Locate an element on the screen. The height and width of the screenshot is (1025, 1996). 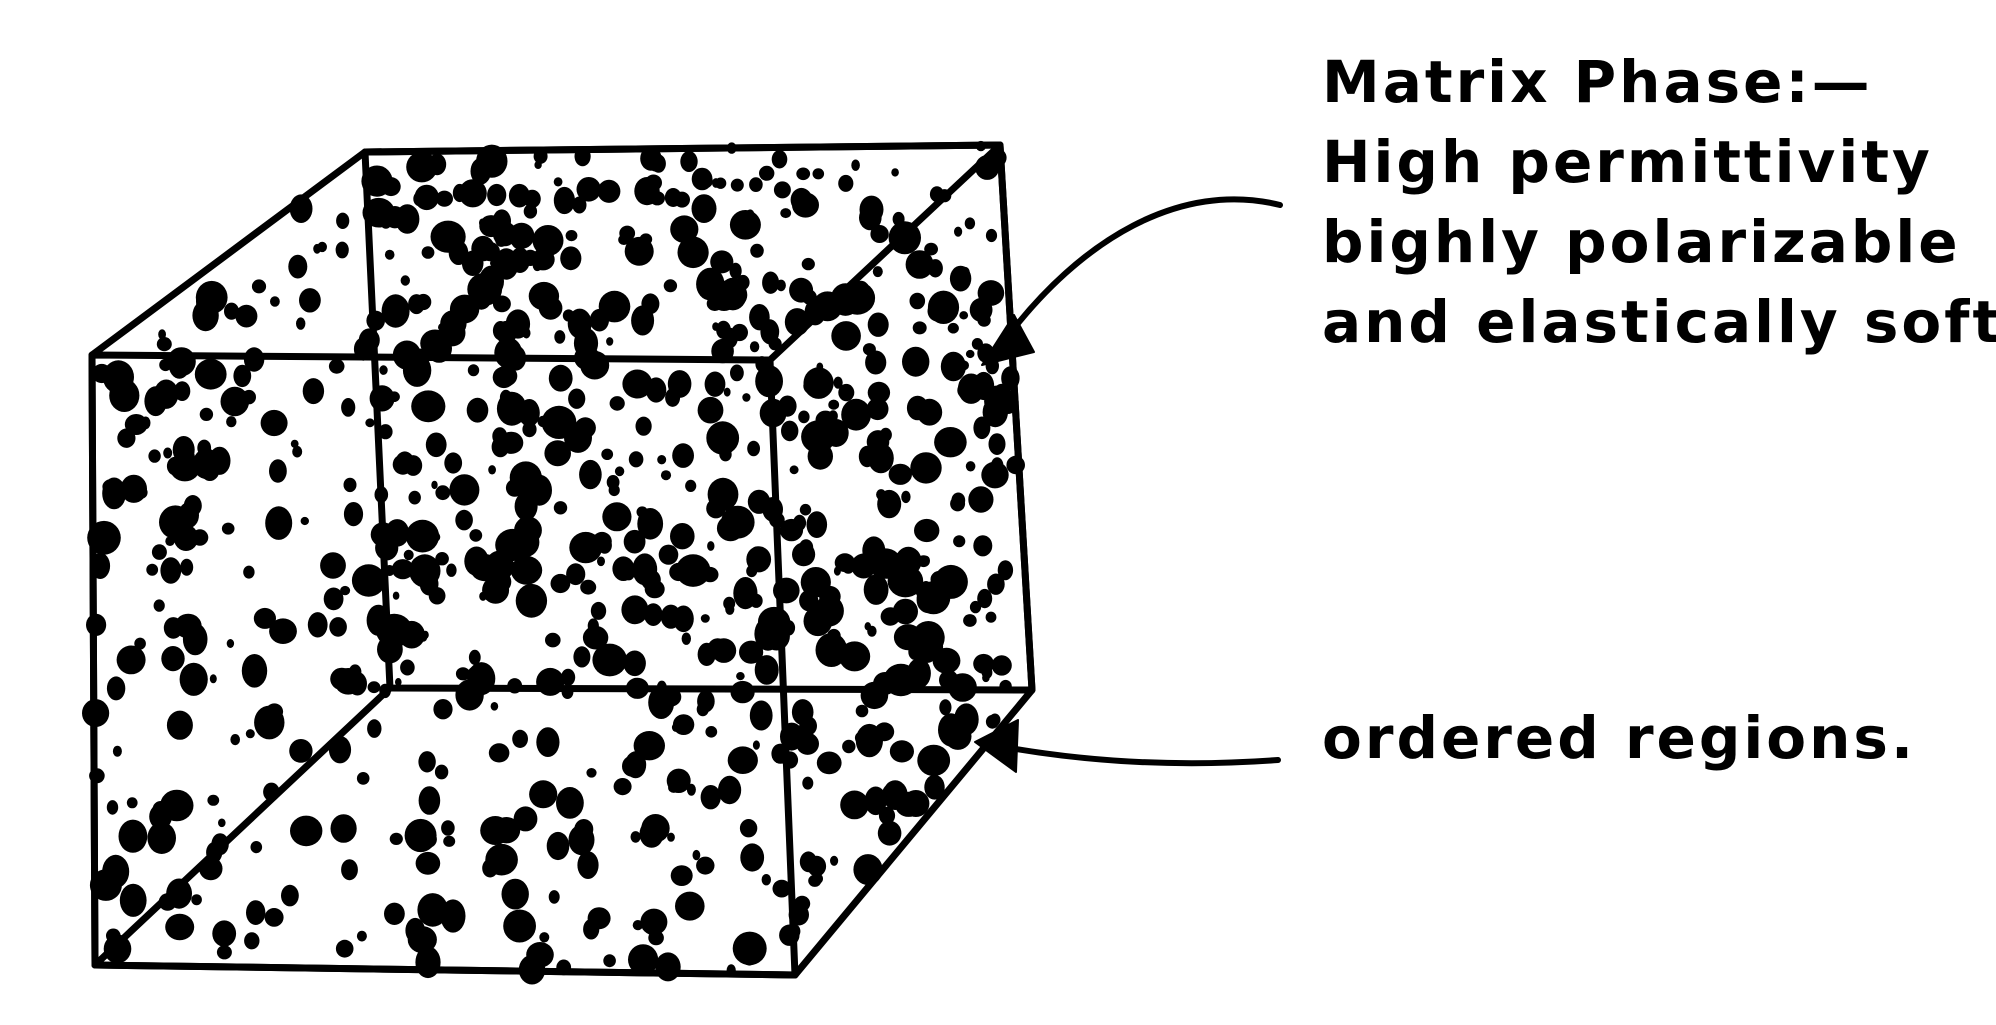
matrix-phase-line-2: High permittivity is located at coordinates (1627, 162).